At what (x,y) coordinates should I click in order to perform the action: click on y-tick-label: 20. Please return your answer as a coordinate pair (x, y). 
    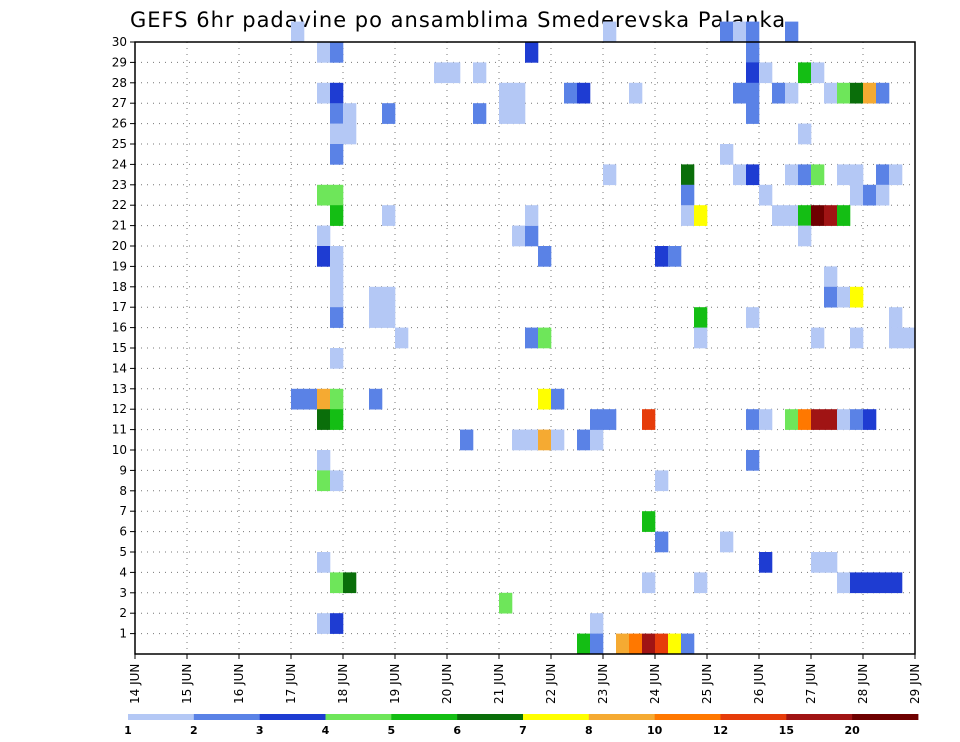
    Looking at the image, I should click on (119, 246).